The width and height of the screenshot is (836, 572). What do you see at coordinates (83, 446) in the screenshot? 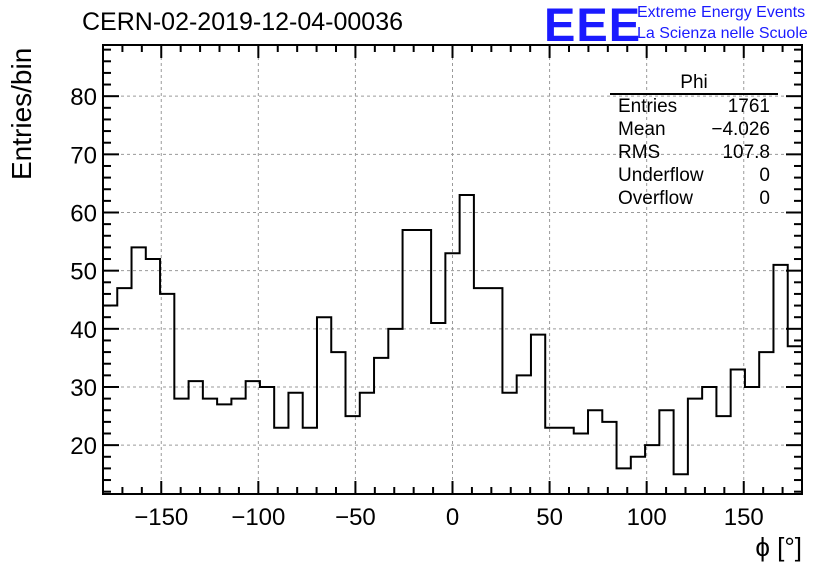
I see `y-tick-label: 20` at bounding box center [83, 446].